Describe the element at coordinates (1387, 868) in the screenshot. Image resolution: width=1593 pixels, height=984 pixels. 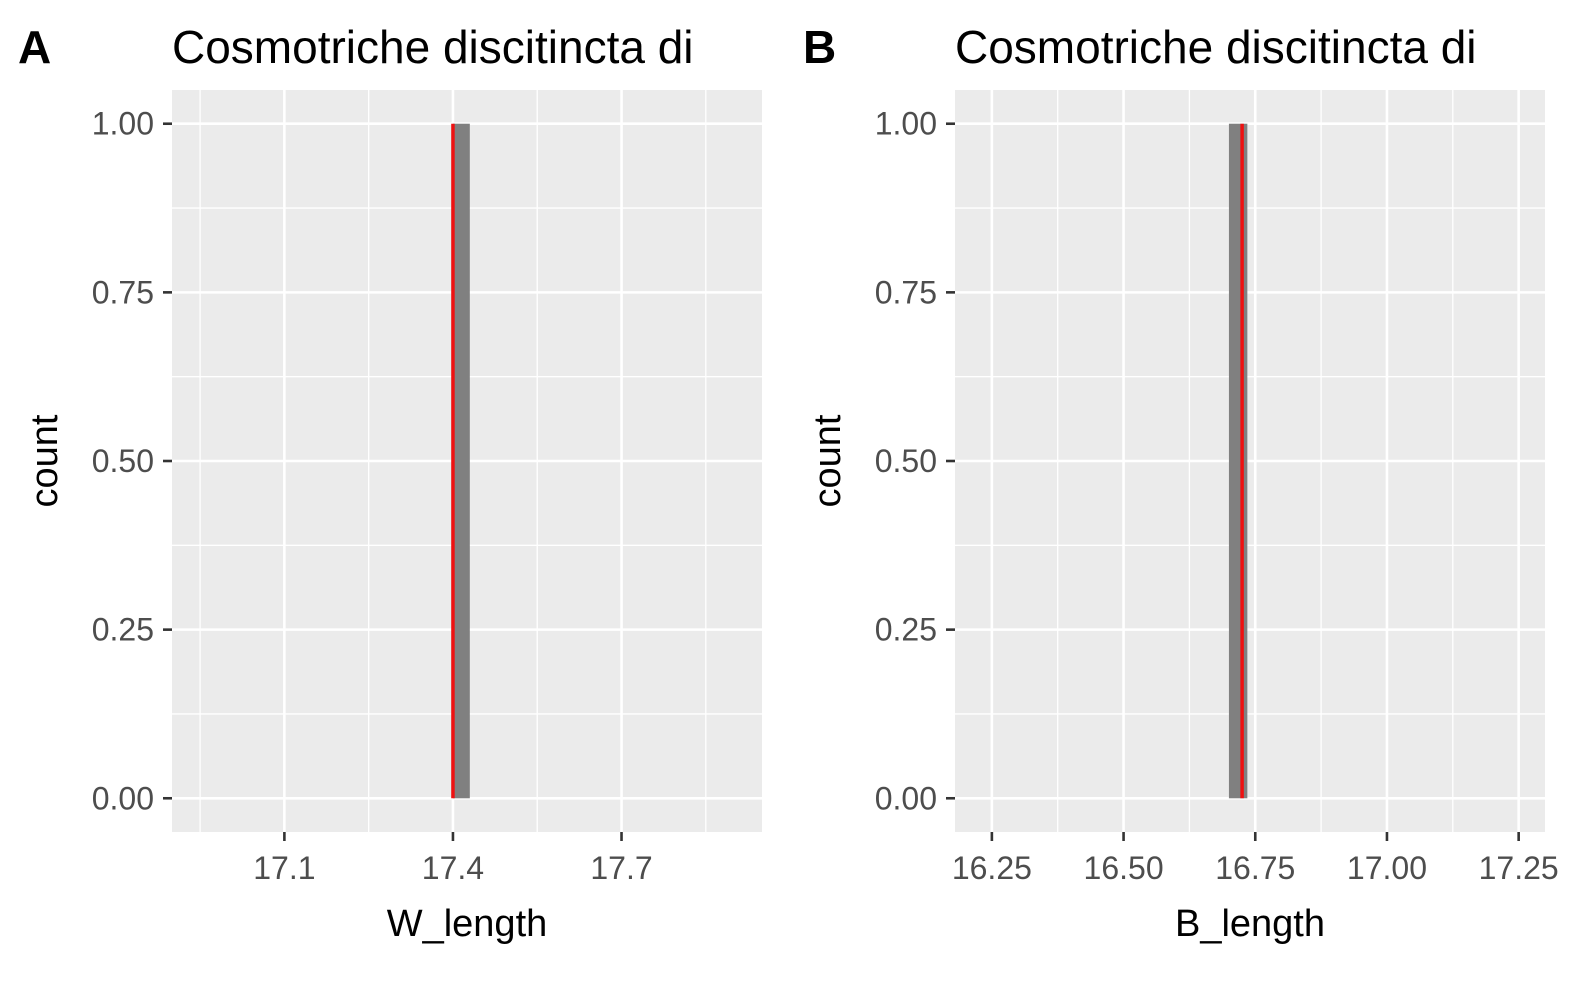
I see `x-tick-label: 17.00` at that location.